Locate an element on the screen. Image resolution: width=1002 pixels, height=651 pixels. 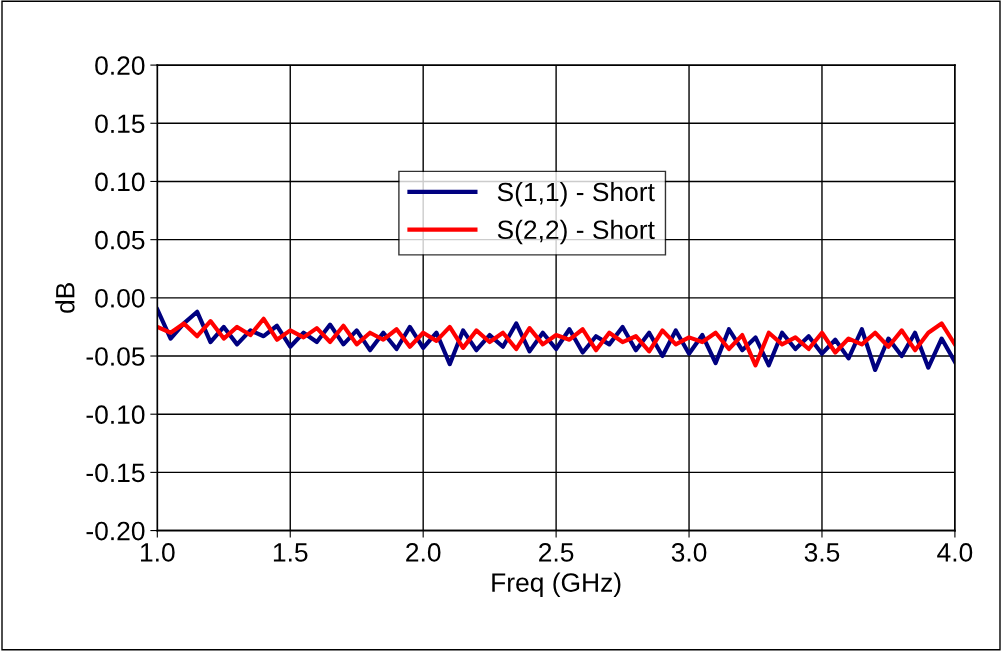
y-tick-label: 0.10 is located at coordinates (120, 182).